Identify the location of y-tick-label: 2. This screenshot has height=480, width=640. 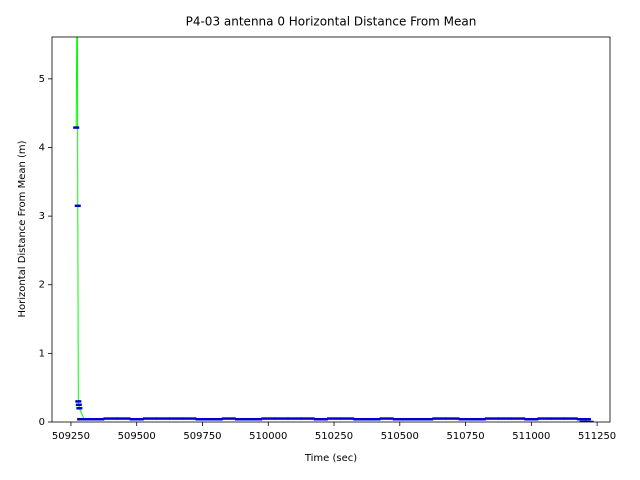
(42, 285).